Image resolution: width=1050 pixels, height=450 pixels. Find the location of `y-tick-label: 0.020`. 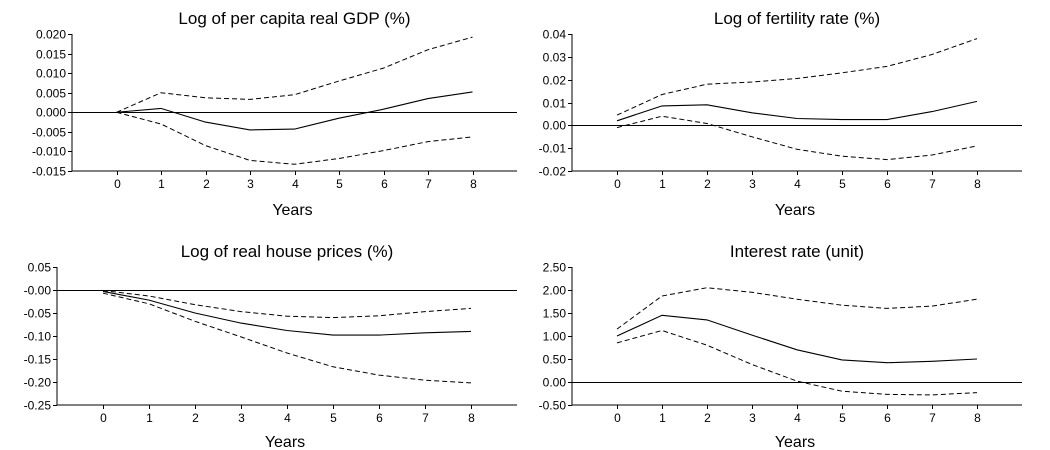

y-tick-label: 0.020 is located at coordinates (51, 35).